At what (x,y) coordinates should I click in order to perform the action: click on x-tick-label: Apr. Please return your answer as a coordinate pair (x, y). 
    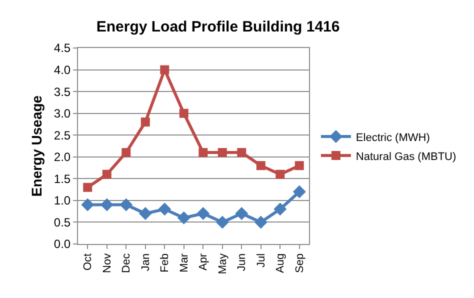
    Looking at the image, I should click on (204, 262).